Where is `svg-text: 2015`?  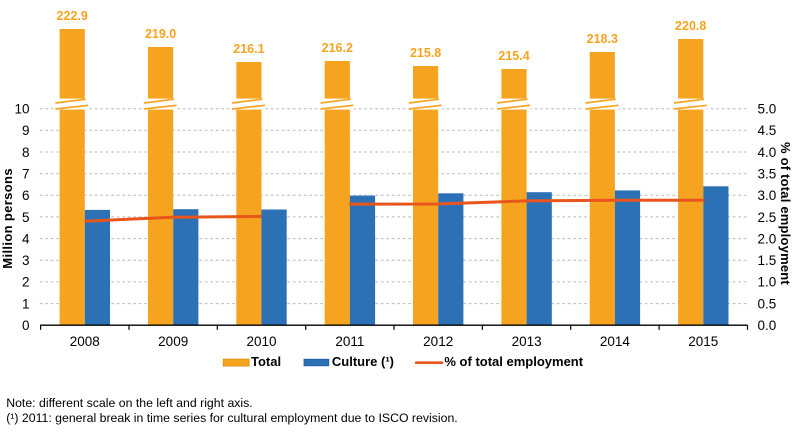 svg-text: 2015 is located at coordinates (703, 341).